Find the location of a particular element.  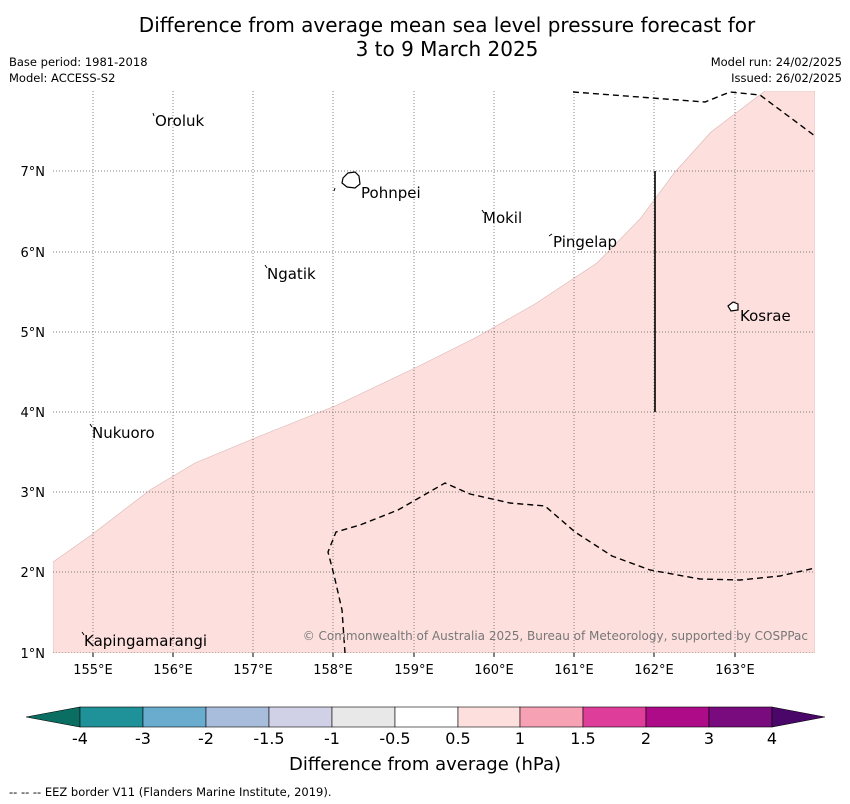

place-mokil: Mokil is located at coordinates (502, 218).